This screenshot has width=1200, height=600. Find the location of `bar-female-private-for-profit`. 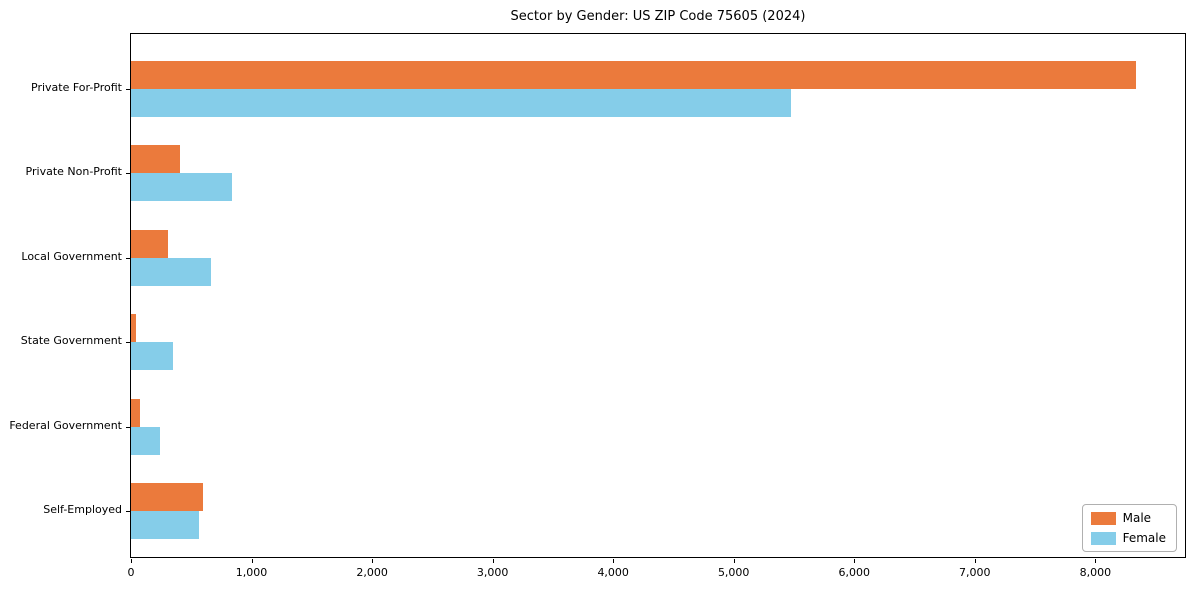

bar-female-private-for-profit is located at coordinates (461, 103).